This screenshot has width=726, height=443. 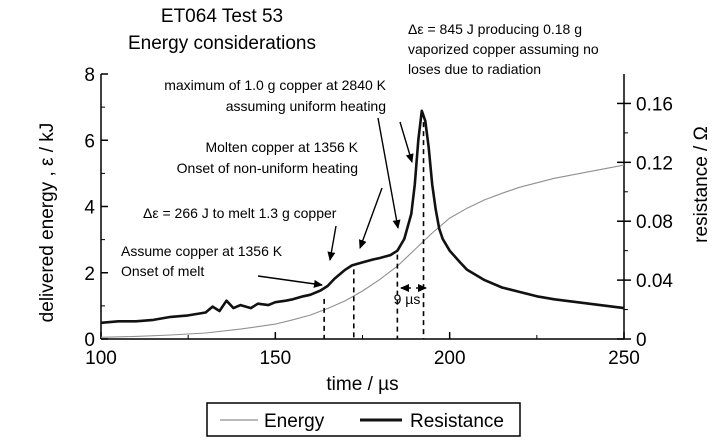 What do you see at coordinates (654, 281) in the screenshot?
I see `y-right-tick-label: 0.04` at bounding box center [654, 281].